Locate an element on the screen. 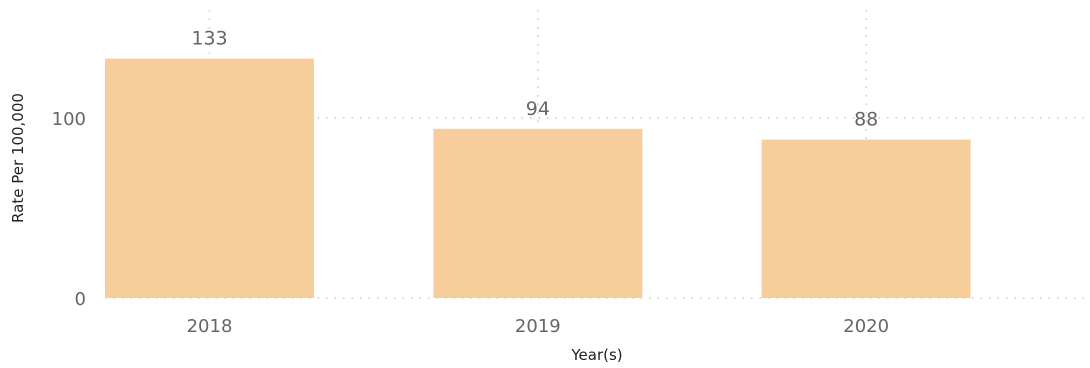 The image size is (1090, 368). y-axis-title: Rate Per 100,000 is located at coordinates (18, 158).